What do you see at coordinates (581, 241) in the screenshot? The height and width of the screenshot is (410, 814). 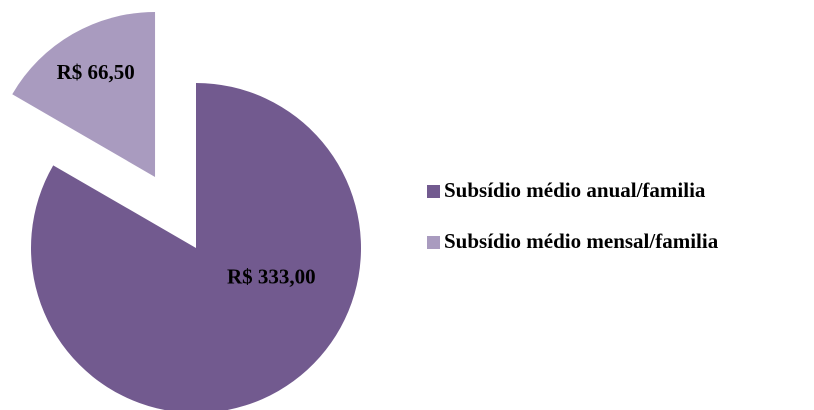 I see `legend-label: Subsídio médio mensal/familia` at bounding box center [581, 241].